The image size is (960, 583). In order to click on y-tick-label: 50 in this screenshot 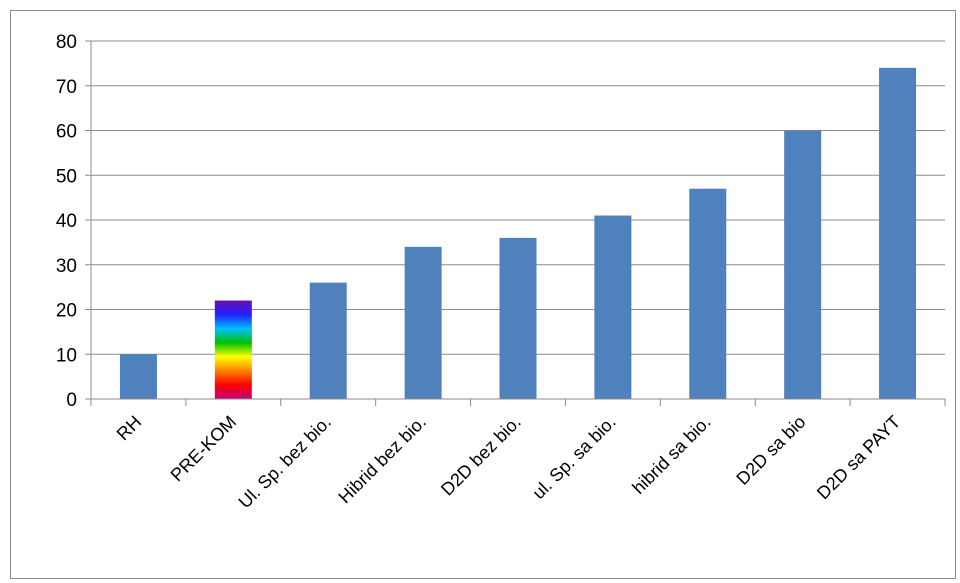, I will do `click(66, 176)`.